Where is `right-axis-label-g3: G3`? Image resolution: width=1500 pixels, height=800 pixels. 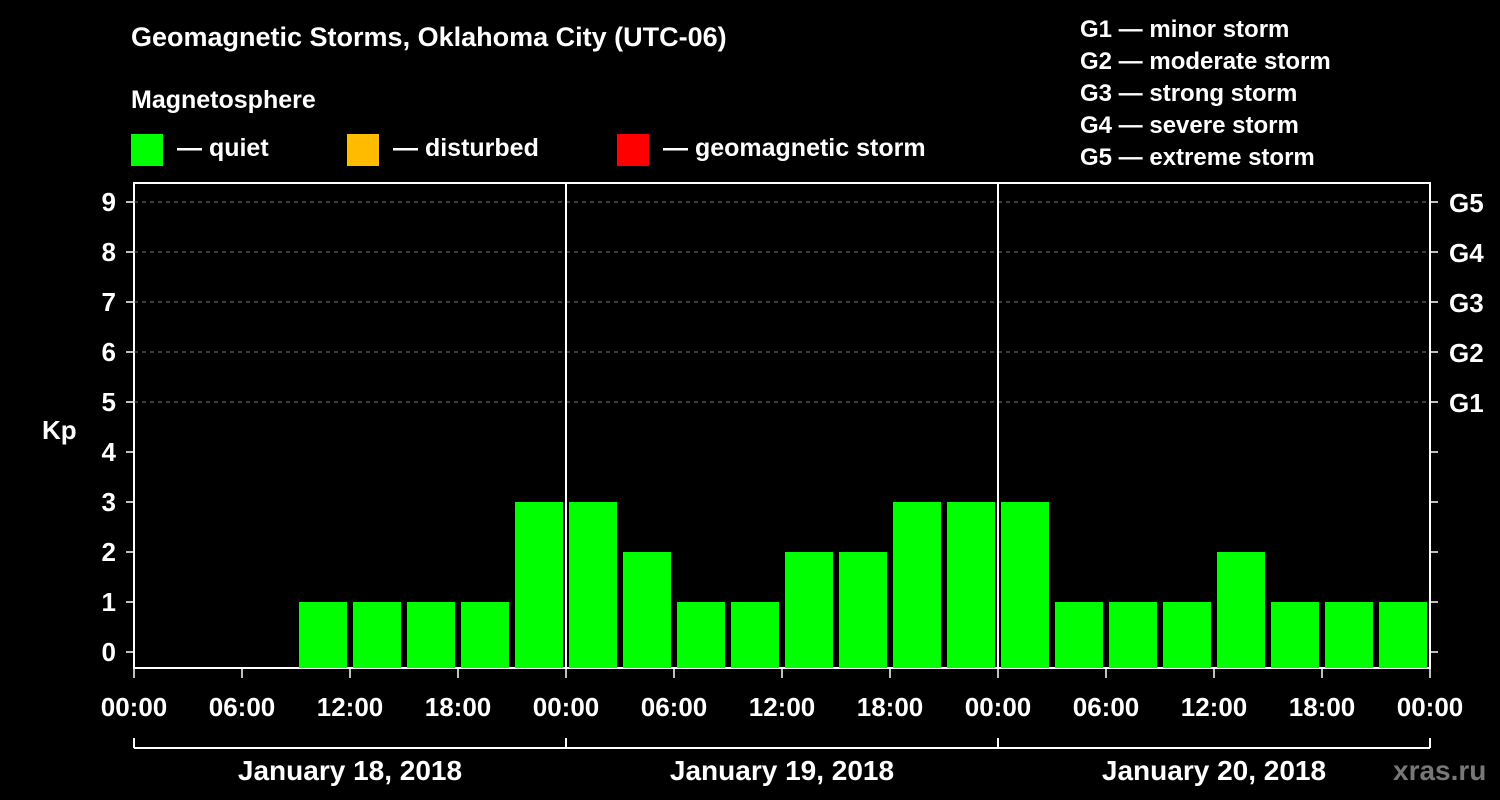 right-axis-label-g3: G3 is located at coordinates (1466, 303).